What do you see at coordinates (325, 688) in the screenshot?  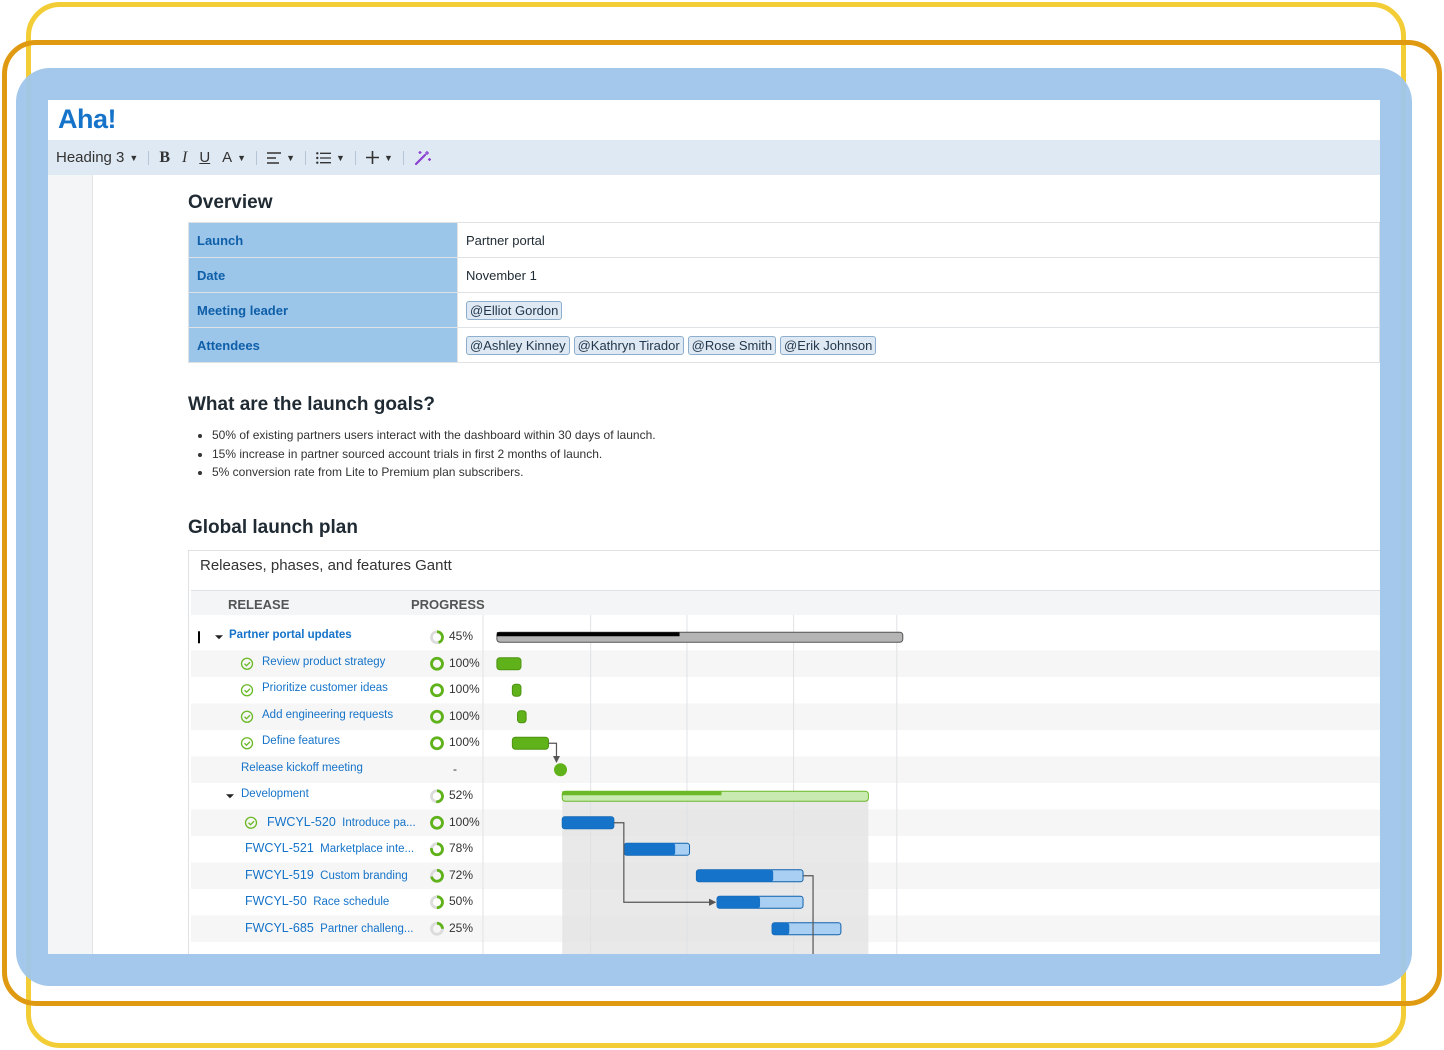 I see `activity-name: Prioritize customer ideas` at bounding box center [325, 688].